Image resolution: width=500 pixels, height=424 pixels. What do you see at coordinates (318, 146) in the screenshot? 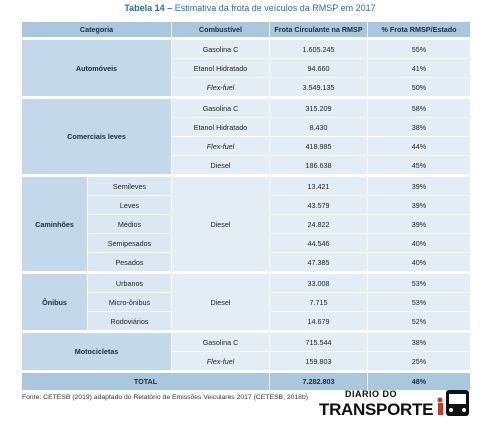
I see `fleet-cell: 418.985` at bounding box center [318, 146].